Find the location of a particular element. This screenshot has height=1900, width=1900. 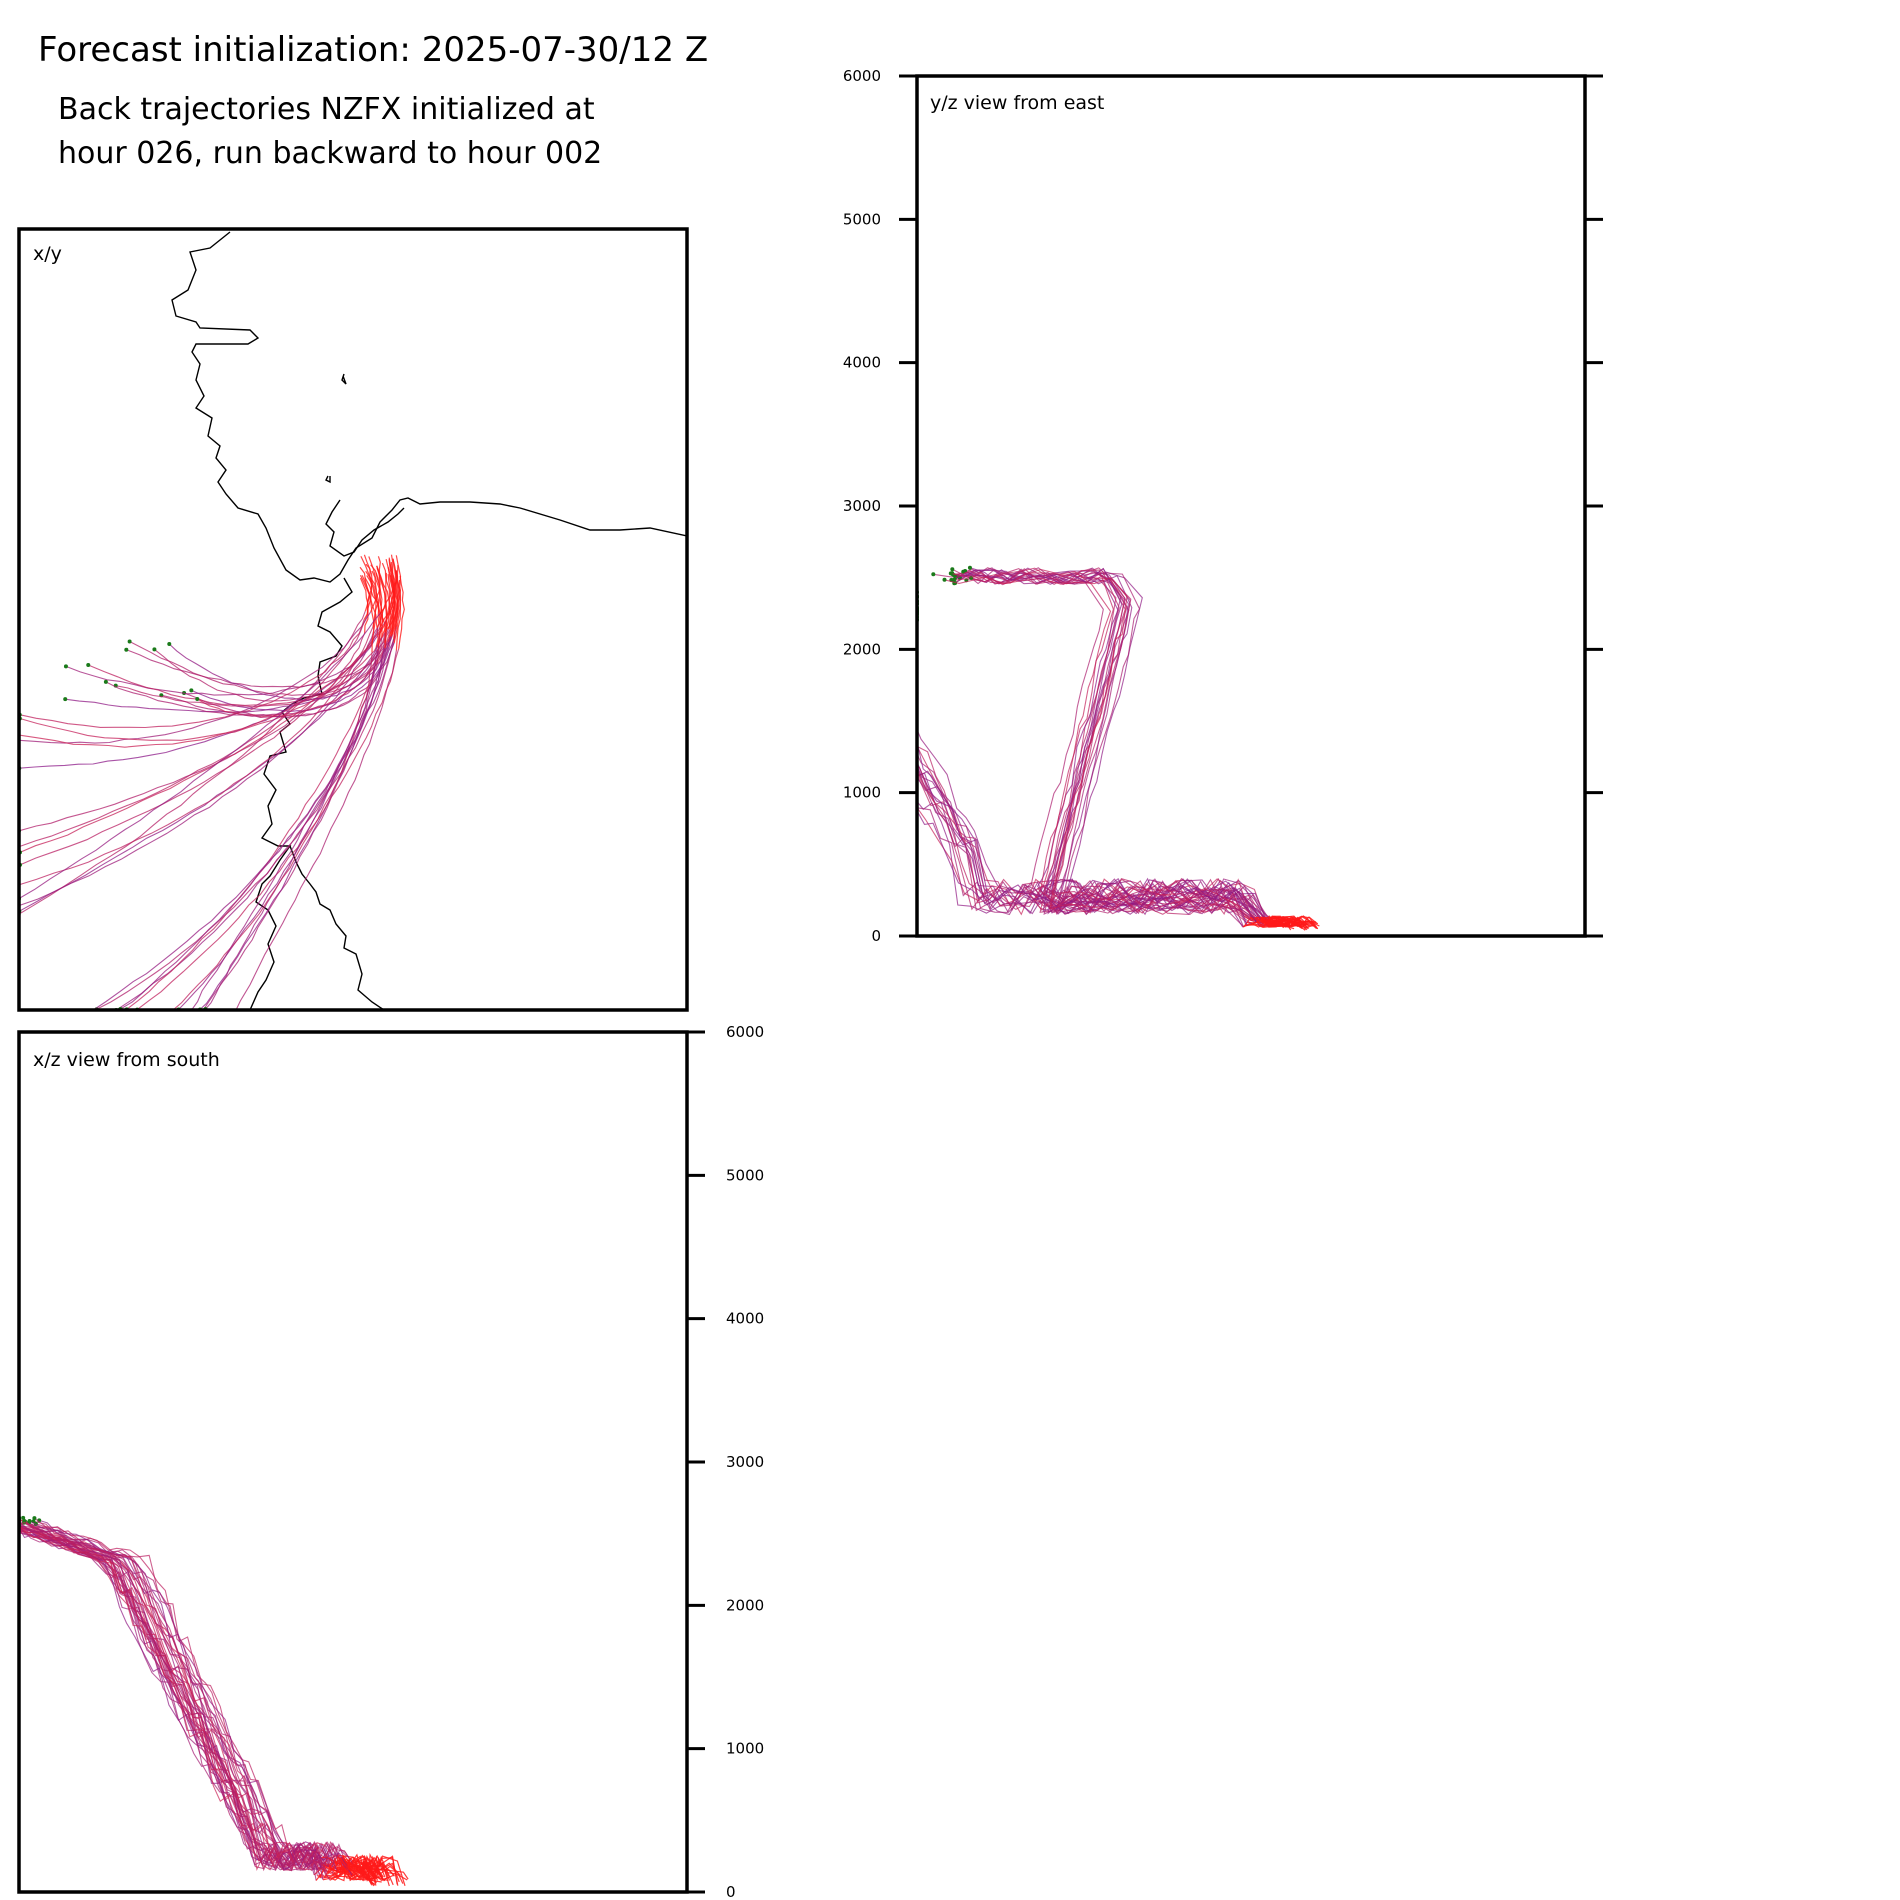

xy-map-panel: x/y is located at coordinates (353, 619).